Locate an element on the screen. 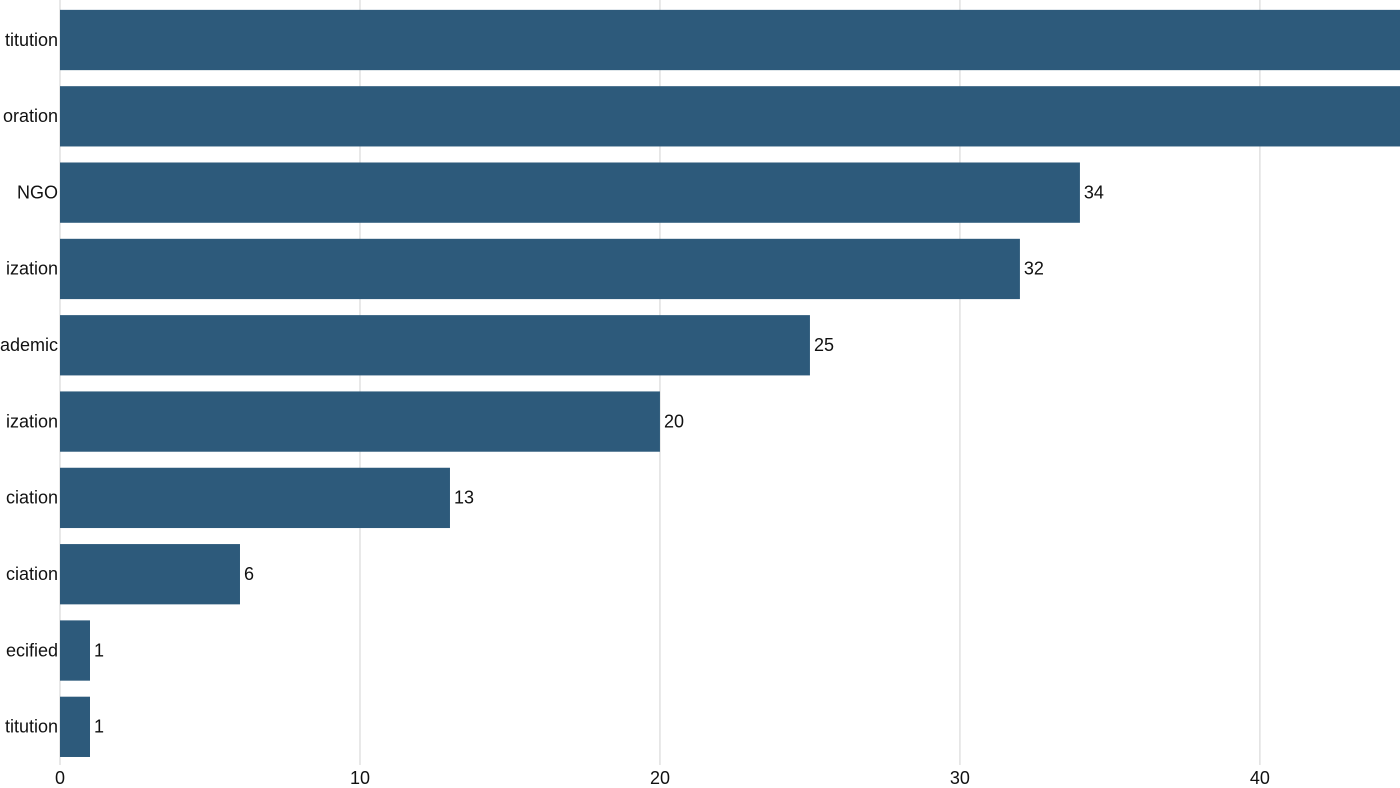 This screenshot has height=788, width=1400. data-label: 32 is located at coordinates (1034, 269).